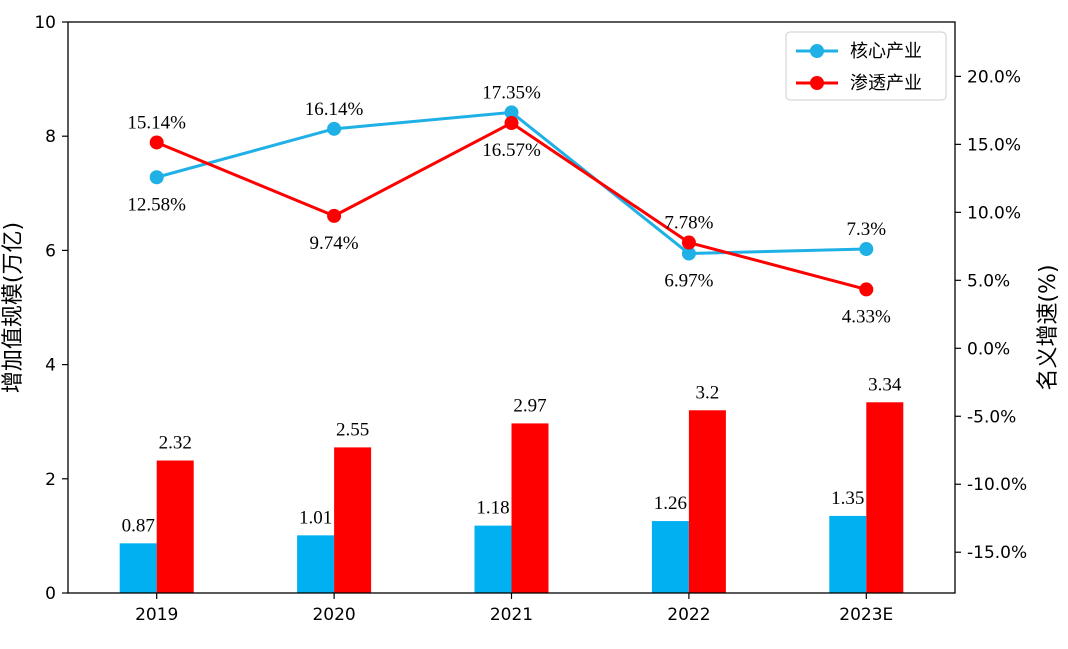  I want to click on line-label-series2-4: 4.33%, so click(866, 316).